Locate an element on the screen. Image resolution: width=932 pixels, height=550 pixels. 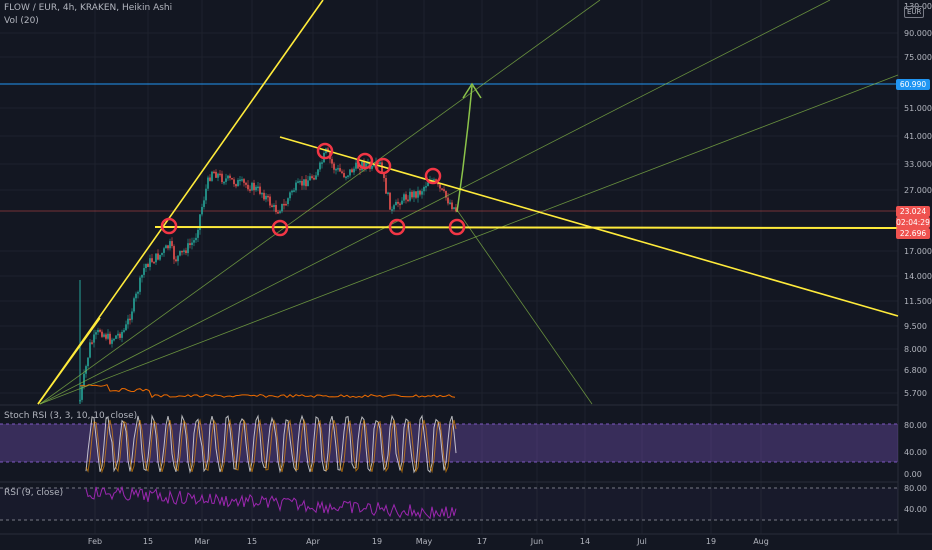
trendline-support is located at coordinates (526, 227).